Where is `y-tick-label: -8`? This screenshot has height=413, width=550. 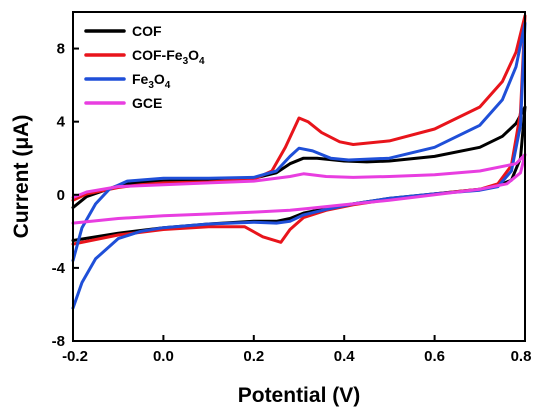 y-tick-label: -8 is located at coordinates (58, 341).